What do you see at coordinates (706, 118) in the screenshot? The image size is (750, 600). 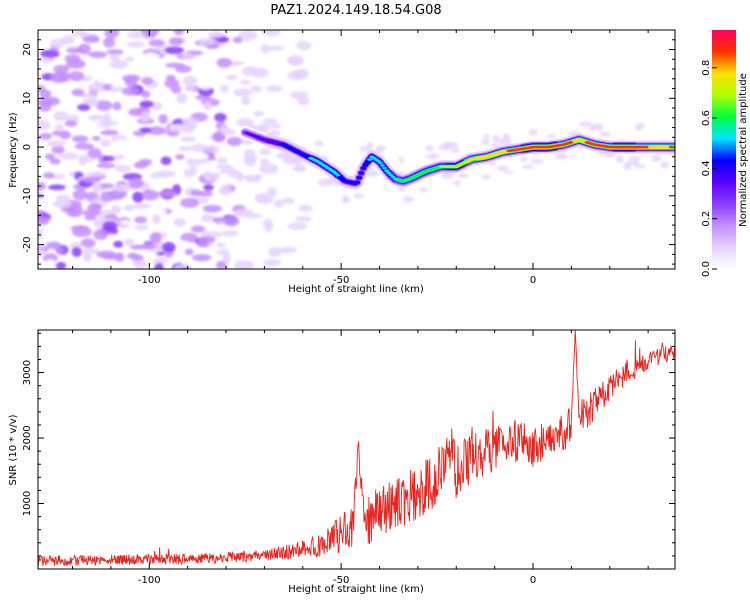 I see `colorbar-tick-label: 0.6` at bounding box center [706, 118].